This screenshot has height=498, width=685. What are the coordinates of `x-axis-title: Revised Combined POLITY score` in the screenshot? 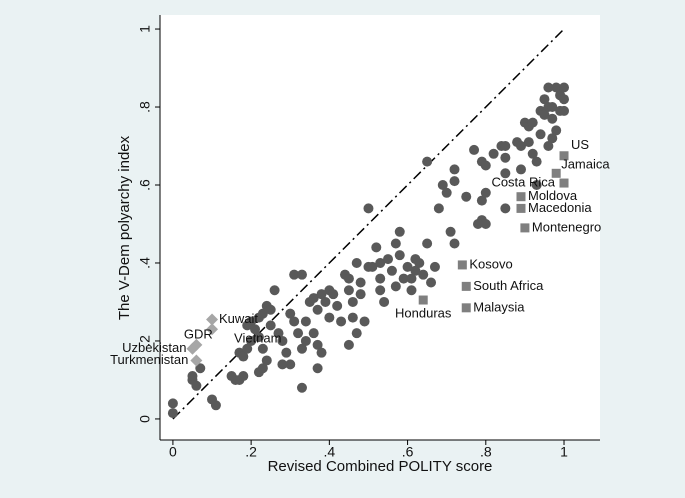 It's located at (380, 466).